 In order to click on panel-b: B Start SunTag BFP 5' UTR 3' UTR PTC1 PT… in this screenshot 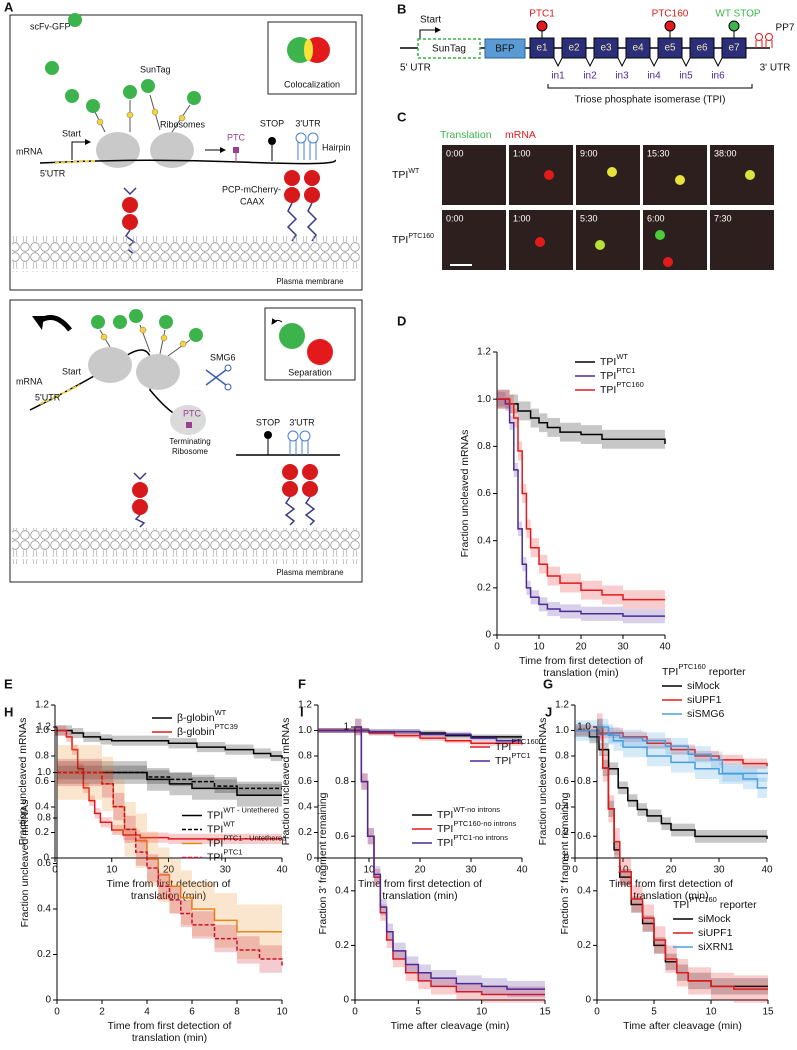, I will do `click(596, 53)`.